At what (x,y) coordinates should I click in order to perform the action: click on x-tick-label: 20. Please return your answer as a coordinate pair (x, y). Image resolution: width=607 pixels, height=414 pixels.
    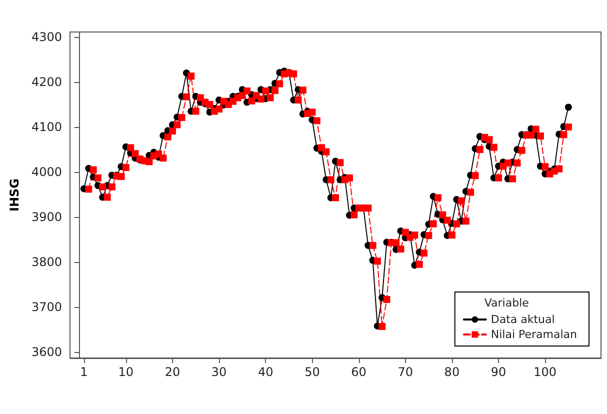
    Looking at the image, I should click on (172, 372).